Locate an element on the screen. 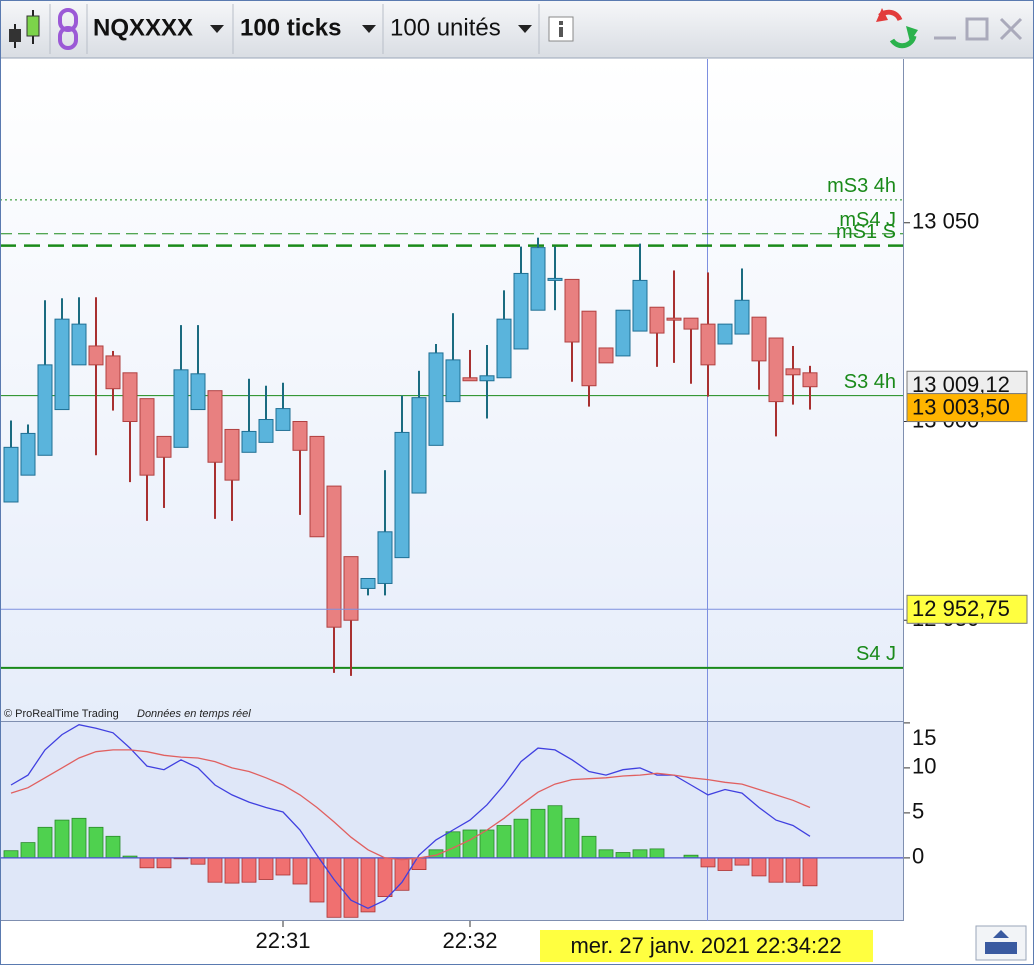 Image resolution: width=1034 pixels, height=970 pixels. x-tick-label: 22:31 is located at coordinates (282, 940).